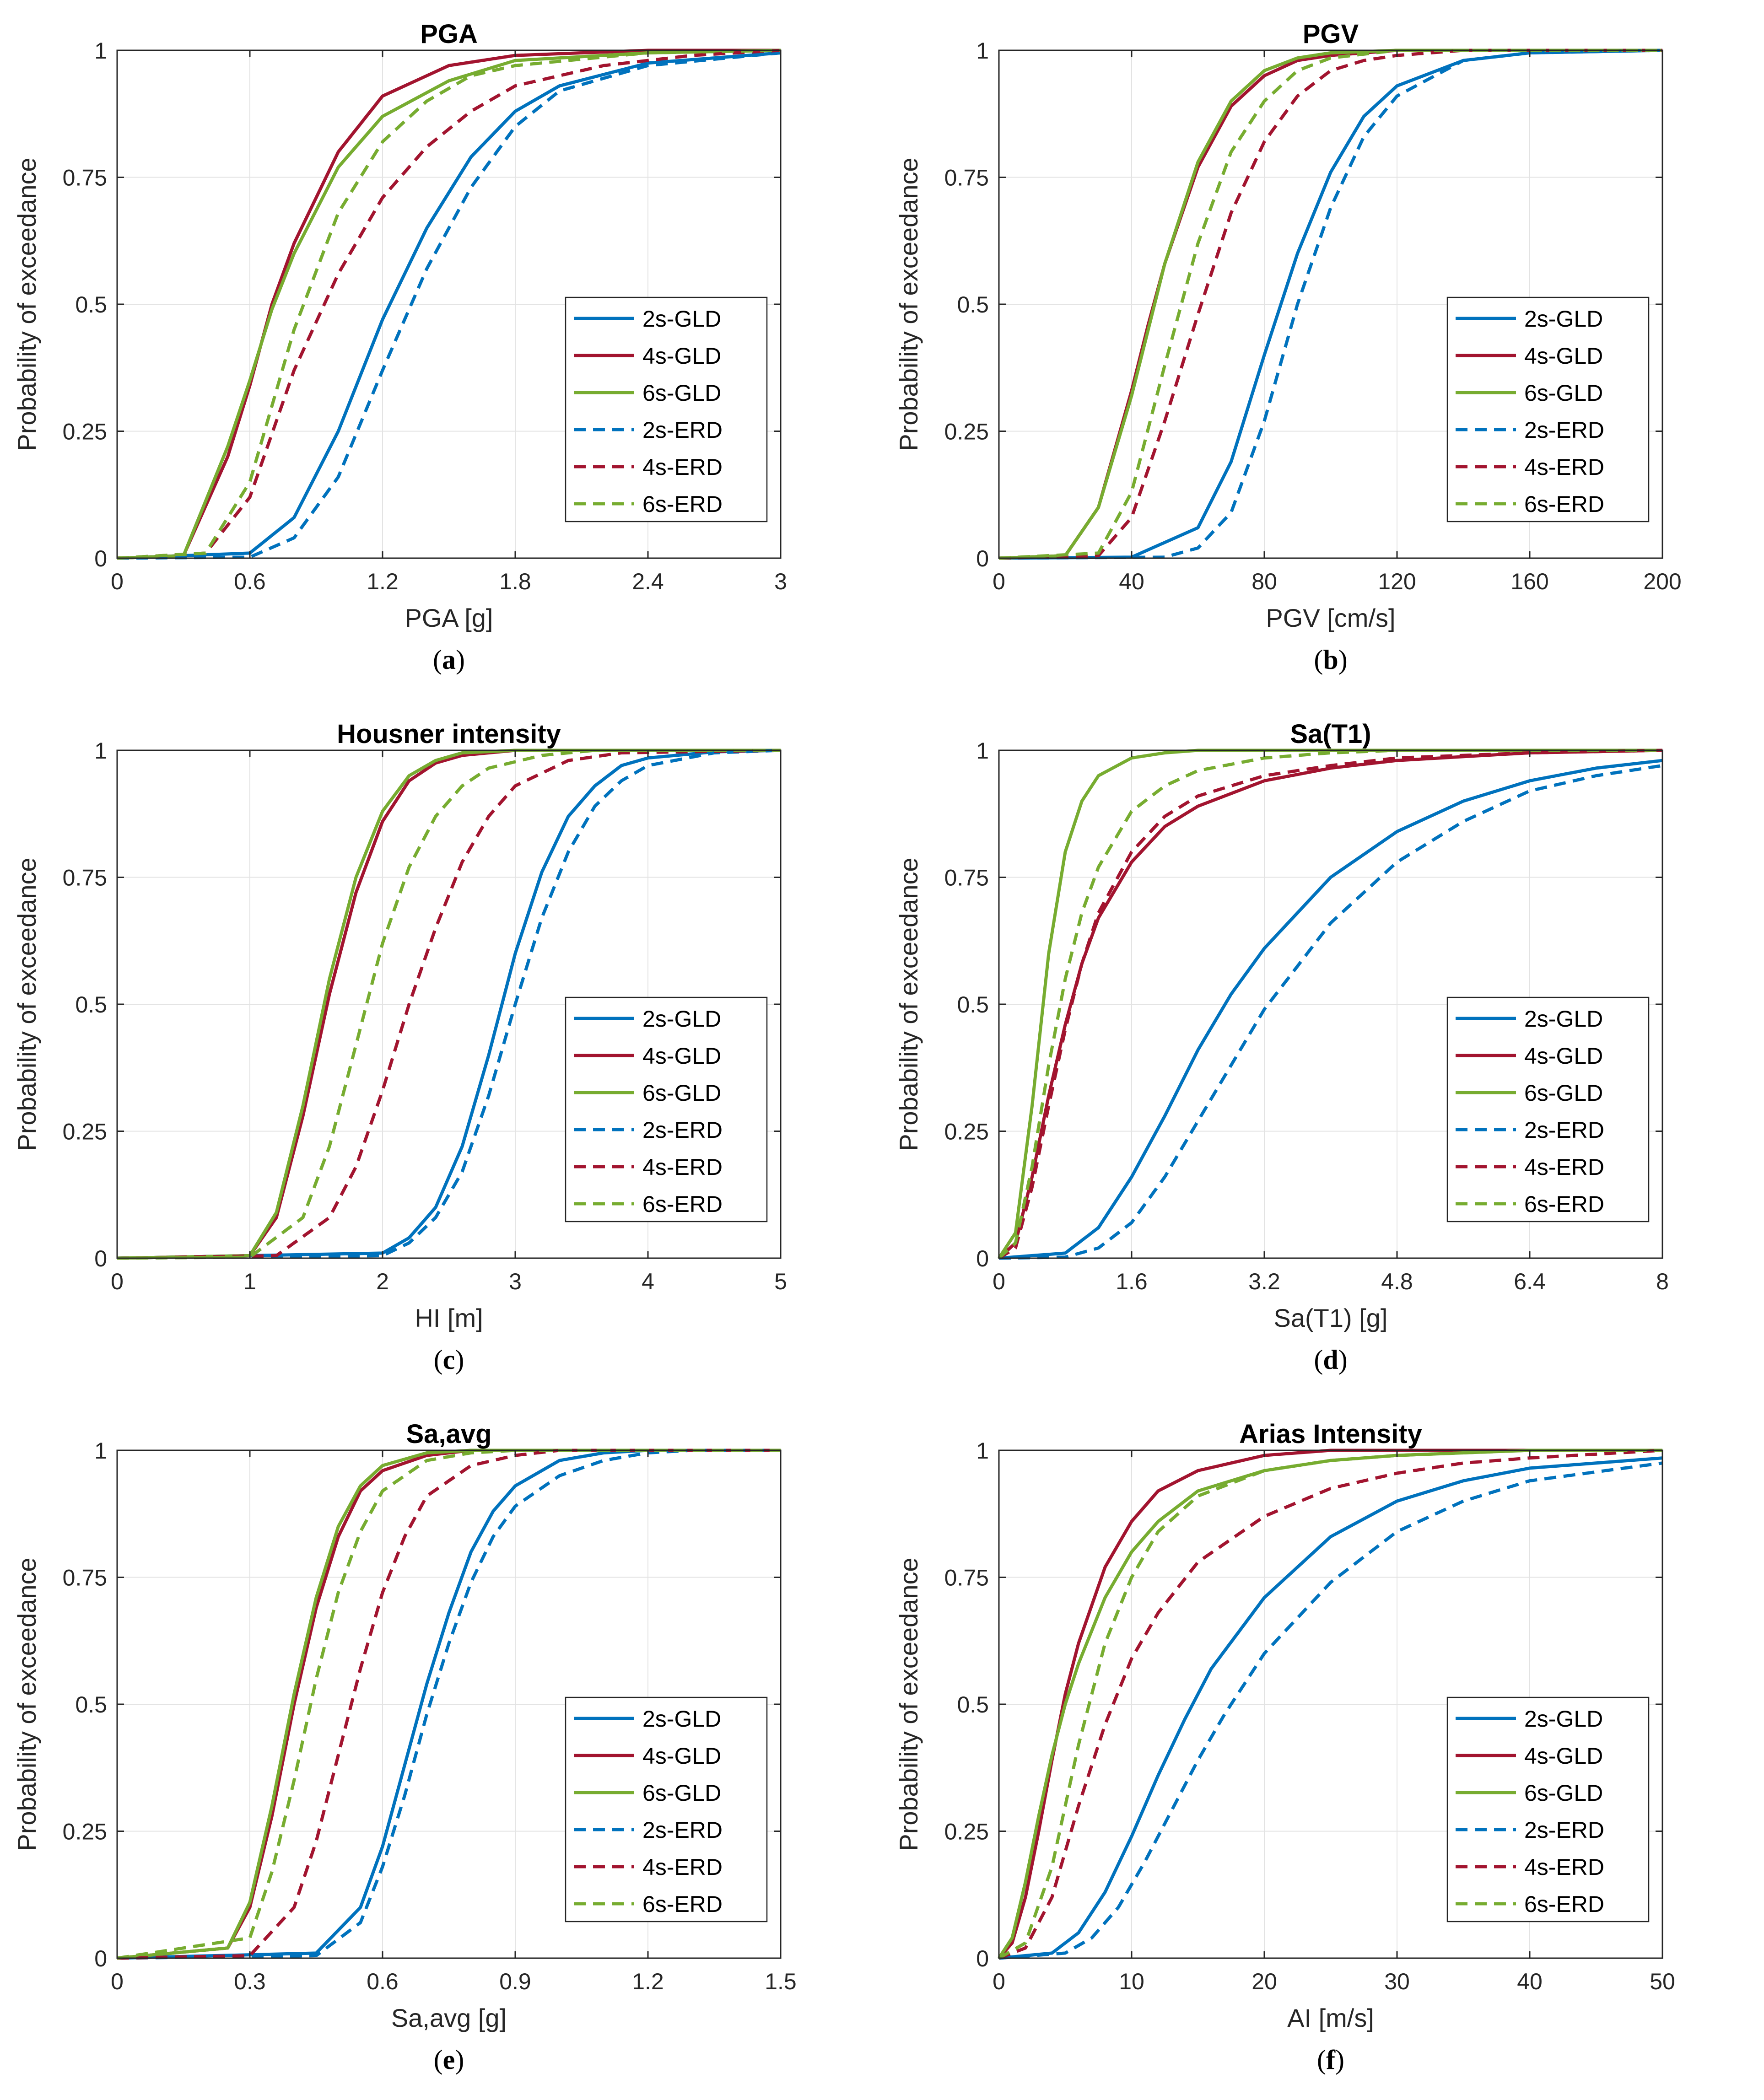 The height and width of the screenshot is (2100, 1764). I want to click on x-tick-label: 10, so click(1131, 1981).